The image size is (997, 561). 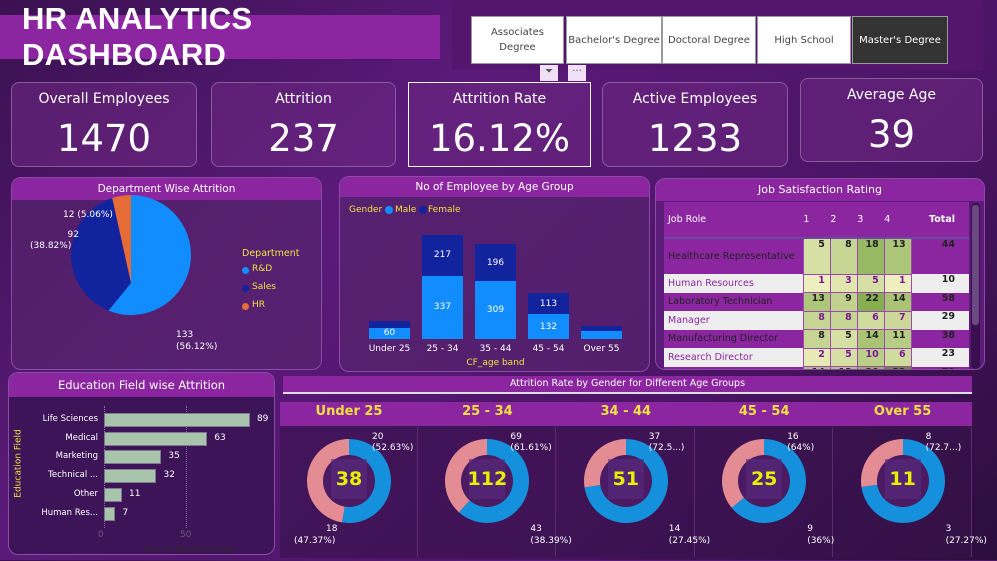 What do you see at coordinates (104, 124) in the screenshot?
I see `kpi-overall-employees: Overall Employees 1470` at bounding box center [104, 124].